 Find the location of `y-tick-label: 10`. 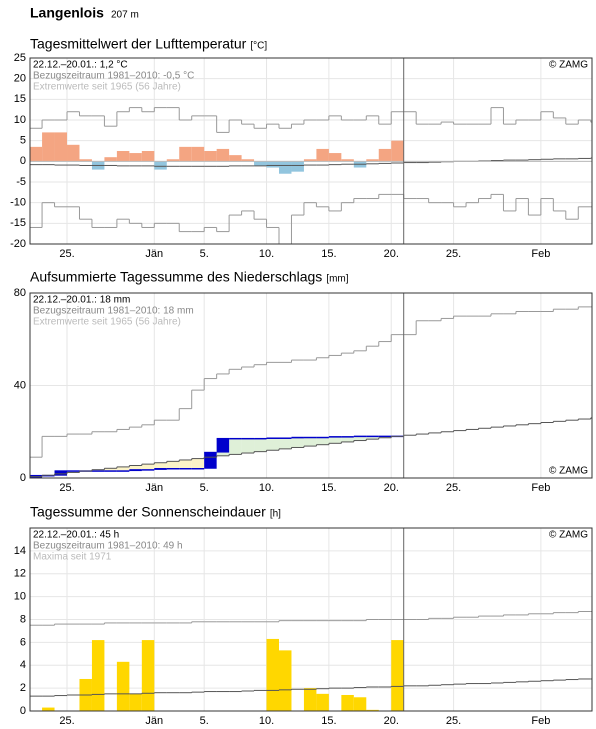

y-tick-label: 10 is located at coordinates (20, 597).